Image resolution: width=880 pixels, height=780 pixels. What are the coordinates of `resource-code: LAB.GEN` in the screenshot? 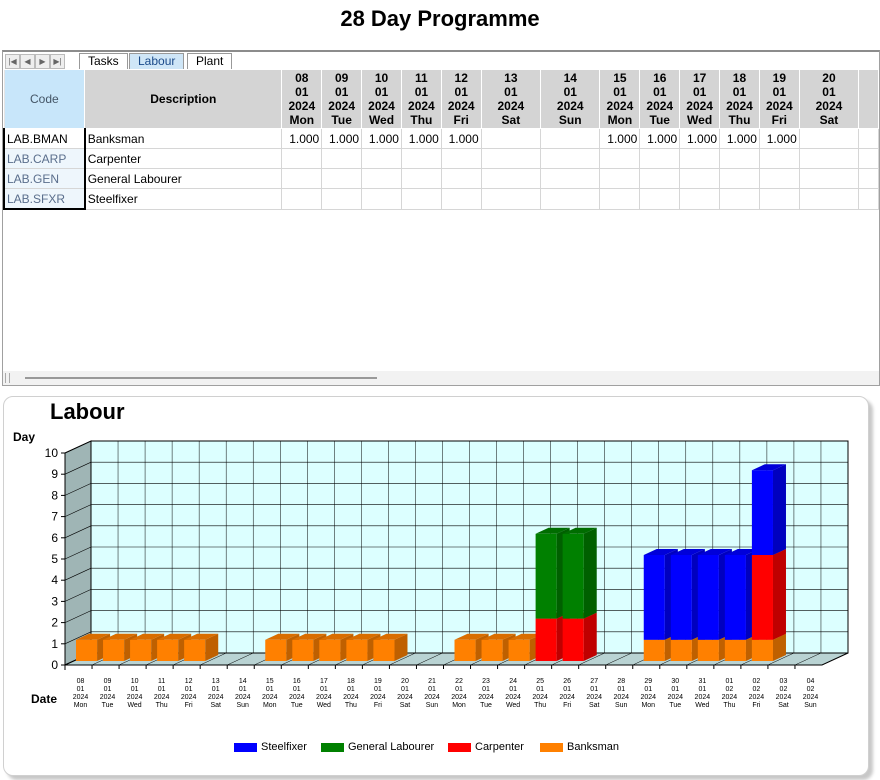 It's located at (44, 178).